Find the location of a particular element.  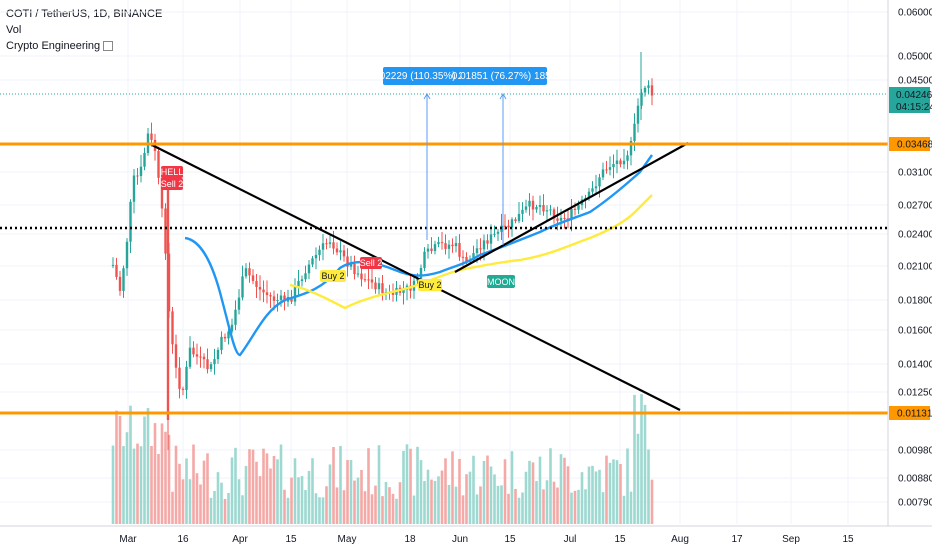

indicator-legend: Crypto Engineering is located at coordinates (84, 46).